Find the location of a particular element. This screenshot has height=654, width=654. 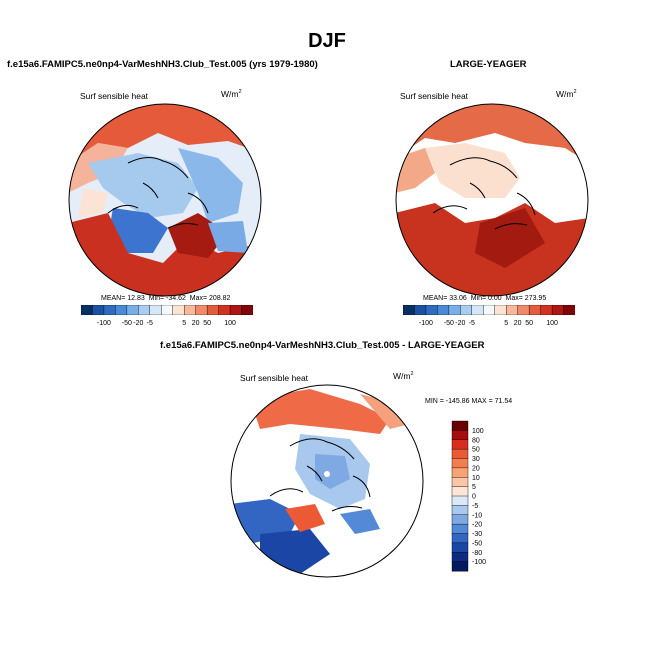

region-pale-arctic is located at coordinates (472, 170).